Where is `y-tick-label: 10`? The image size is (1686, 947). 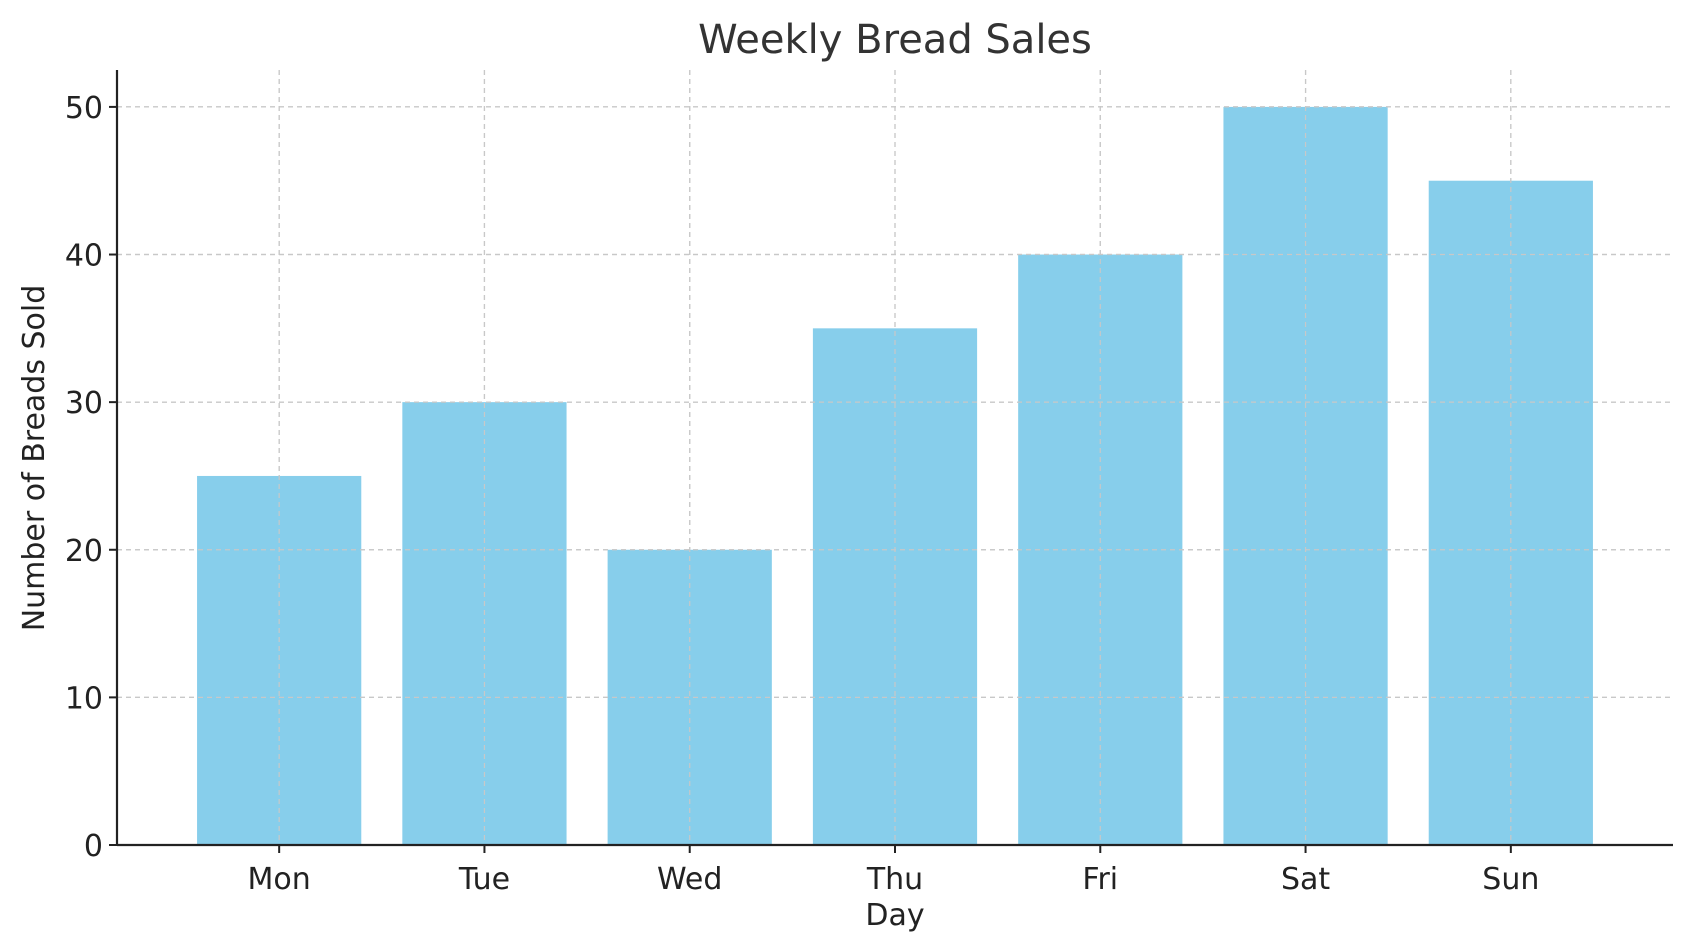
y-tick-label: 10 is located at coordinates (84, 698).